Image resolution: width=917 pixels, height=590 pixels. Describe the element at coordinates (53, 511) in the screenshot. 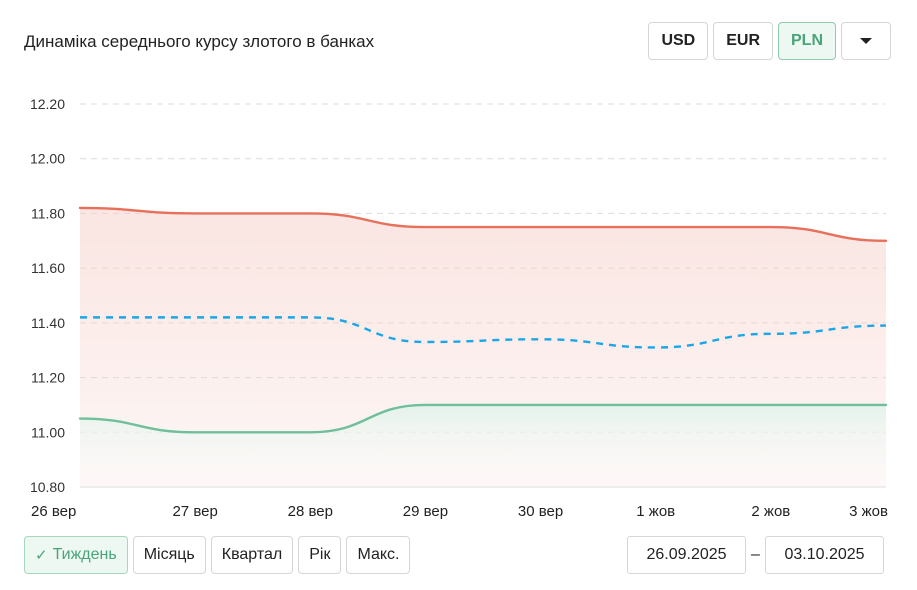

I see `x-tick-label: 26 вер` at that location.